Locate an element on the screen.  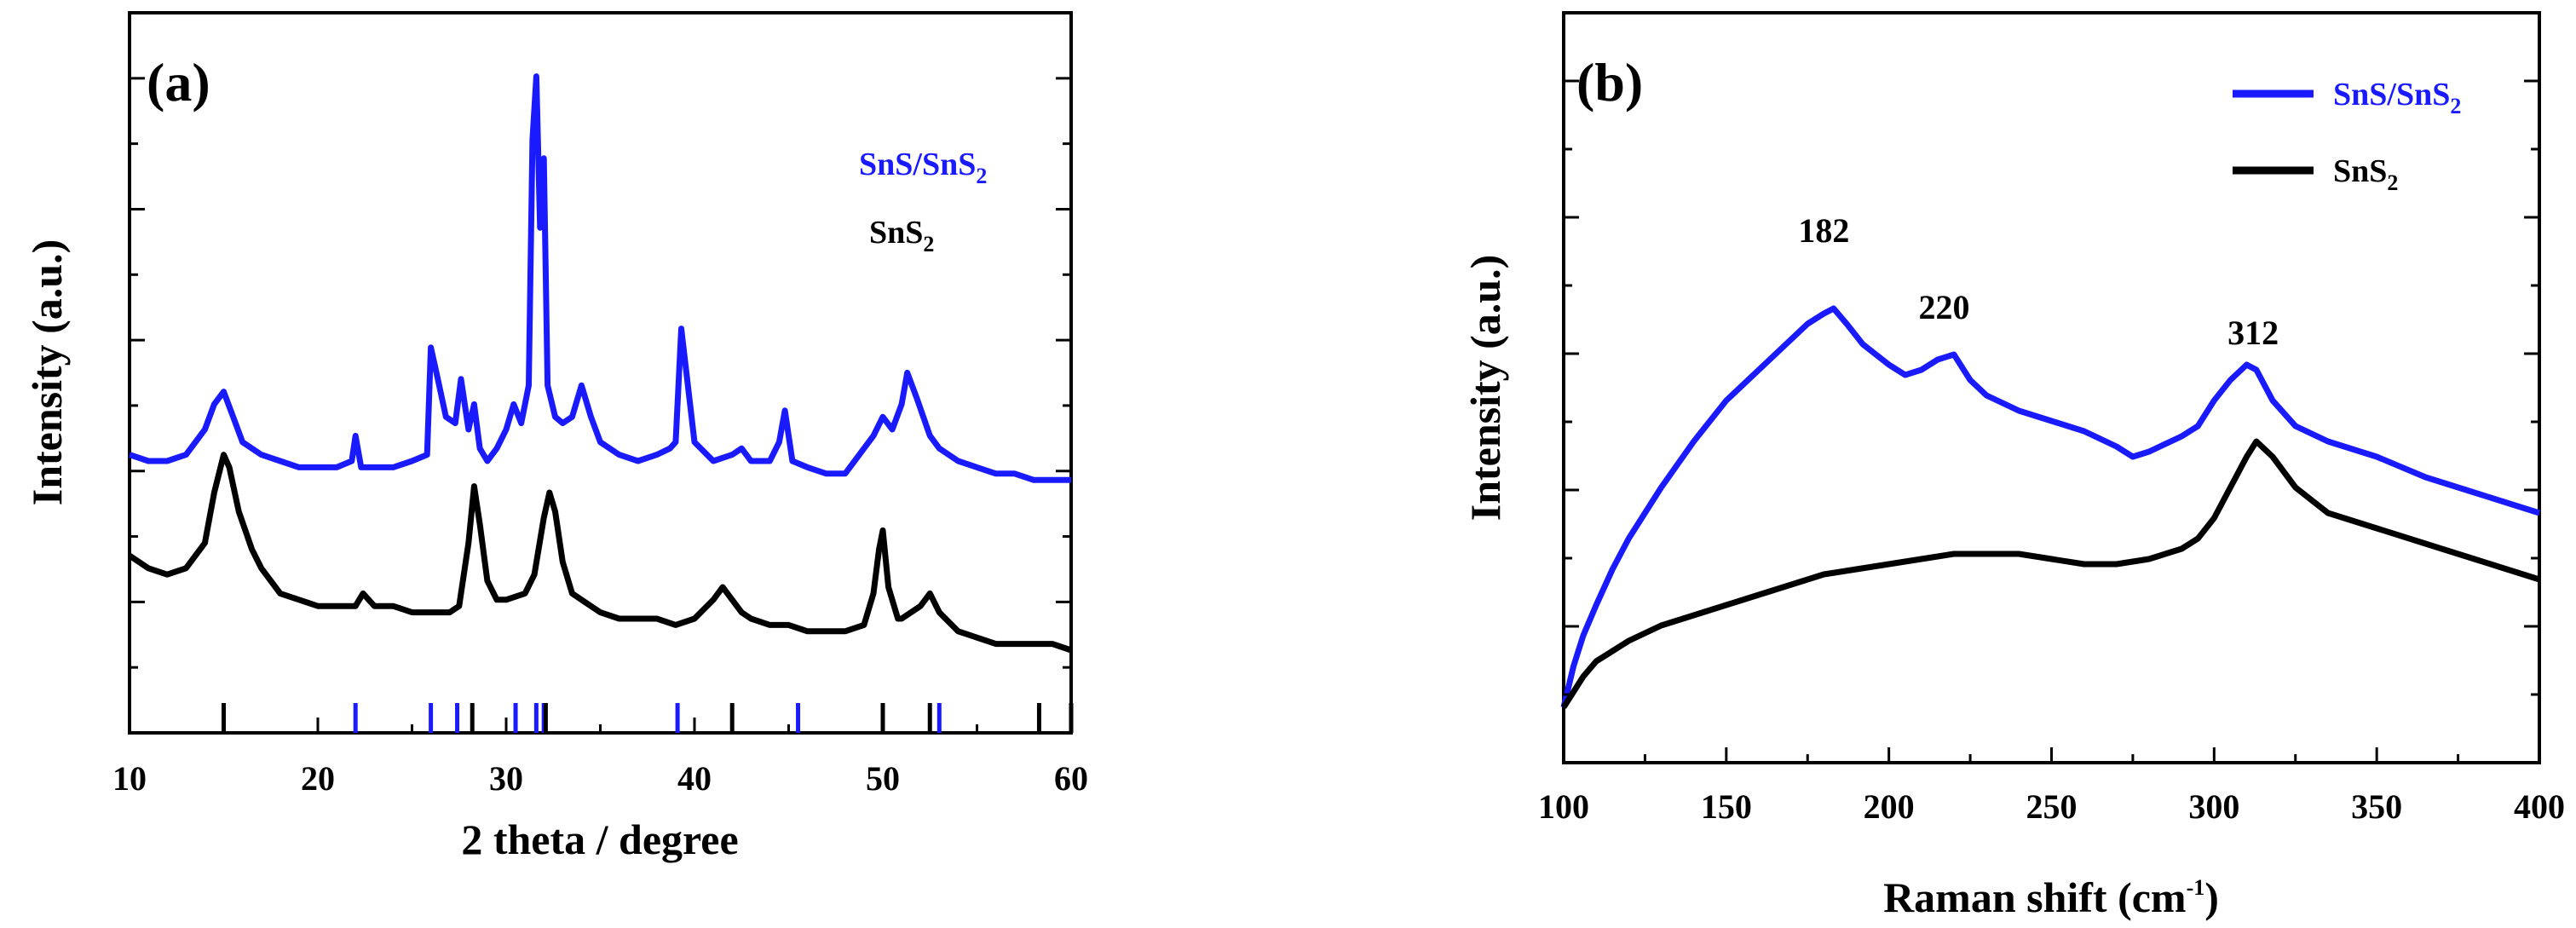
x-tick-label: 20 is located at coordinates (318, 778).